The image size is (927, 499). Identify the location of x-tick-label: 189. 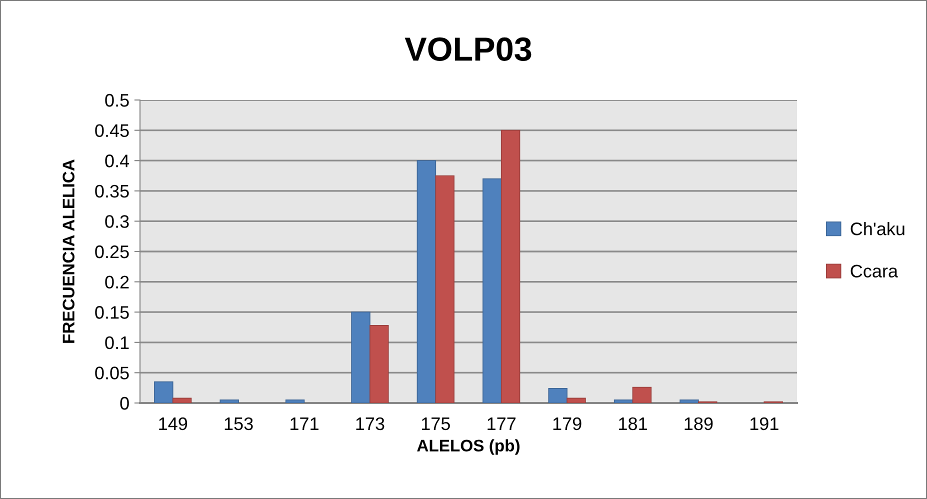
(698, 423).